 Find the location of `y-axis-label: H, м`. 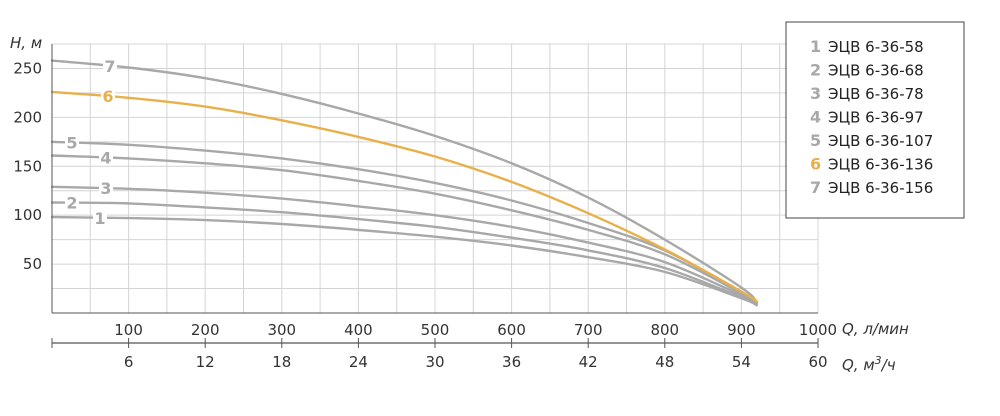

y-axis-label: H, м is located at coordinates (26, 43).